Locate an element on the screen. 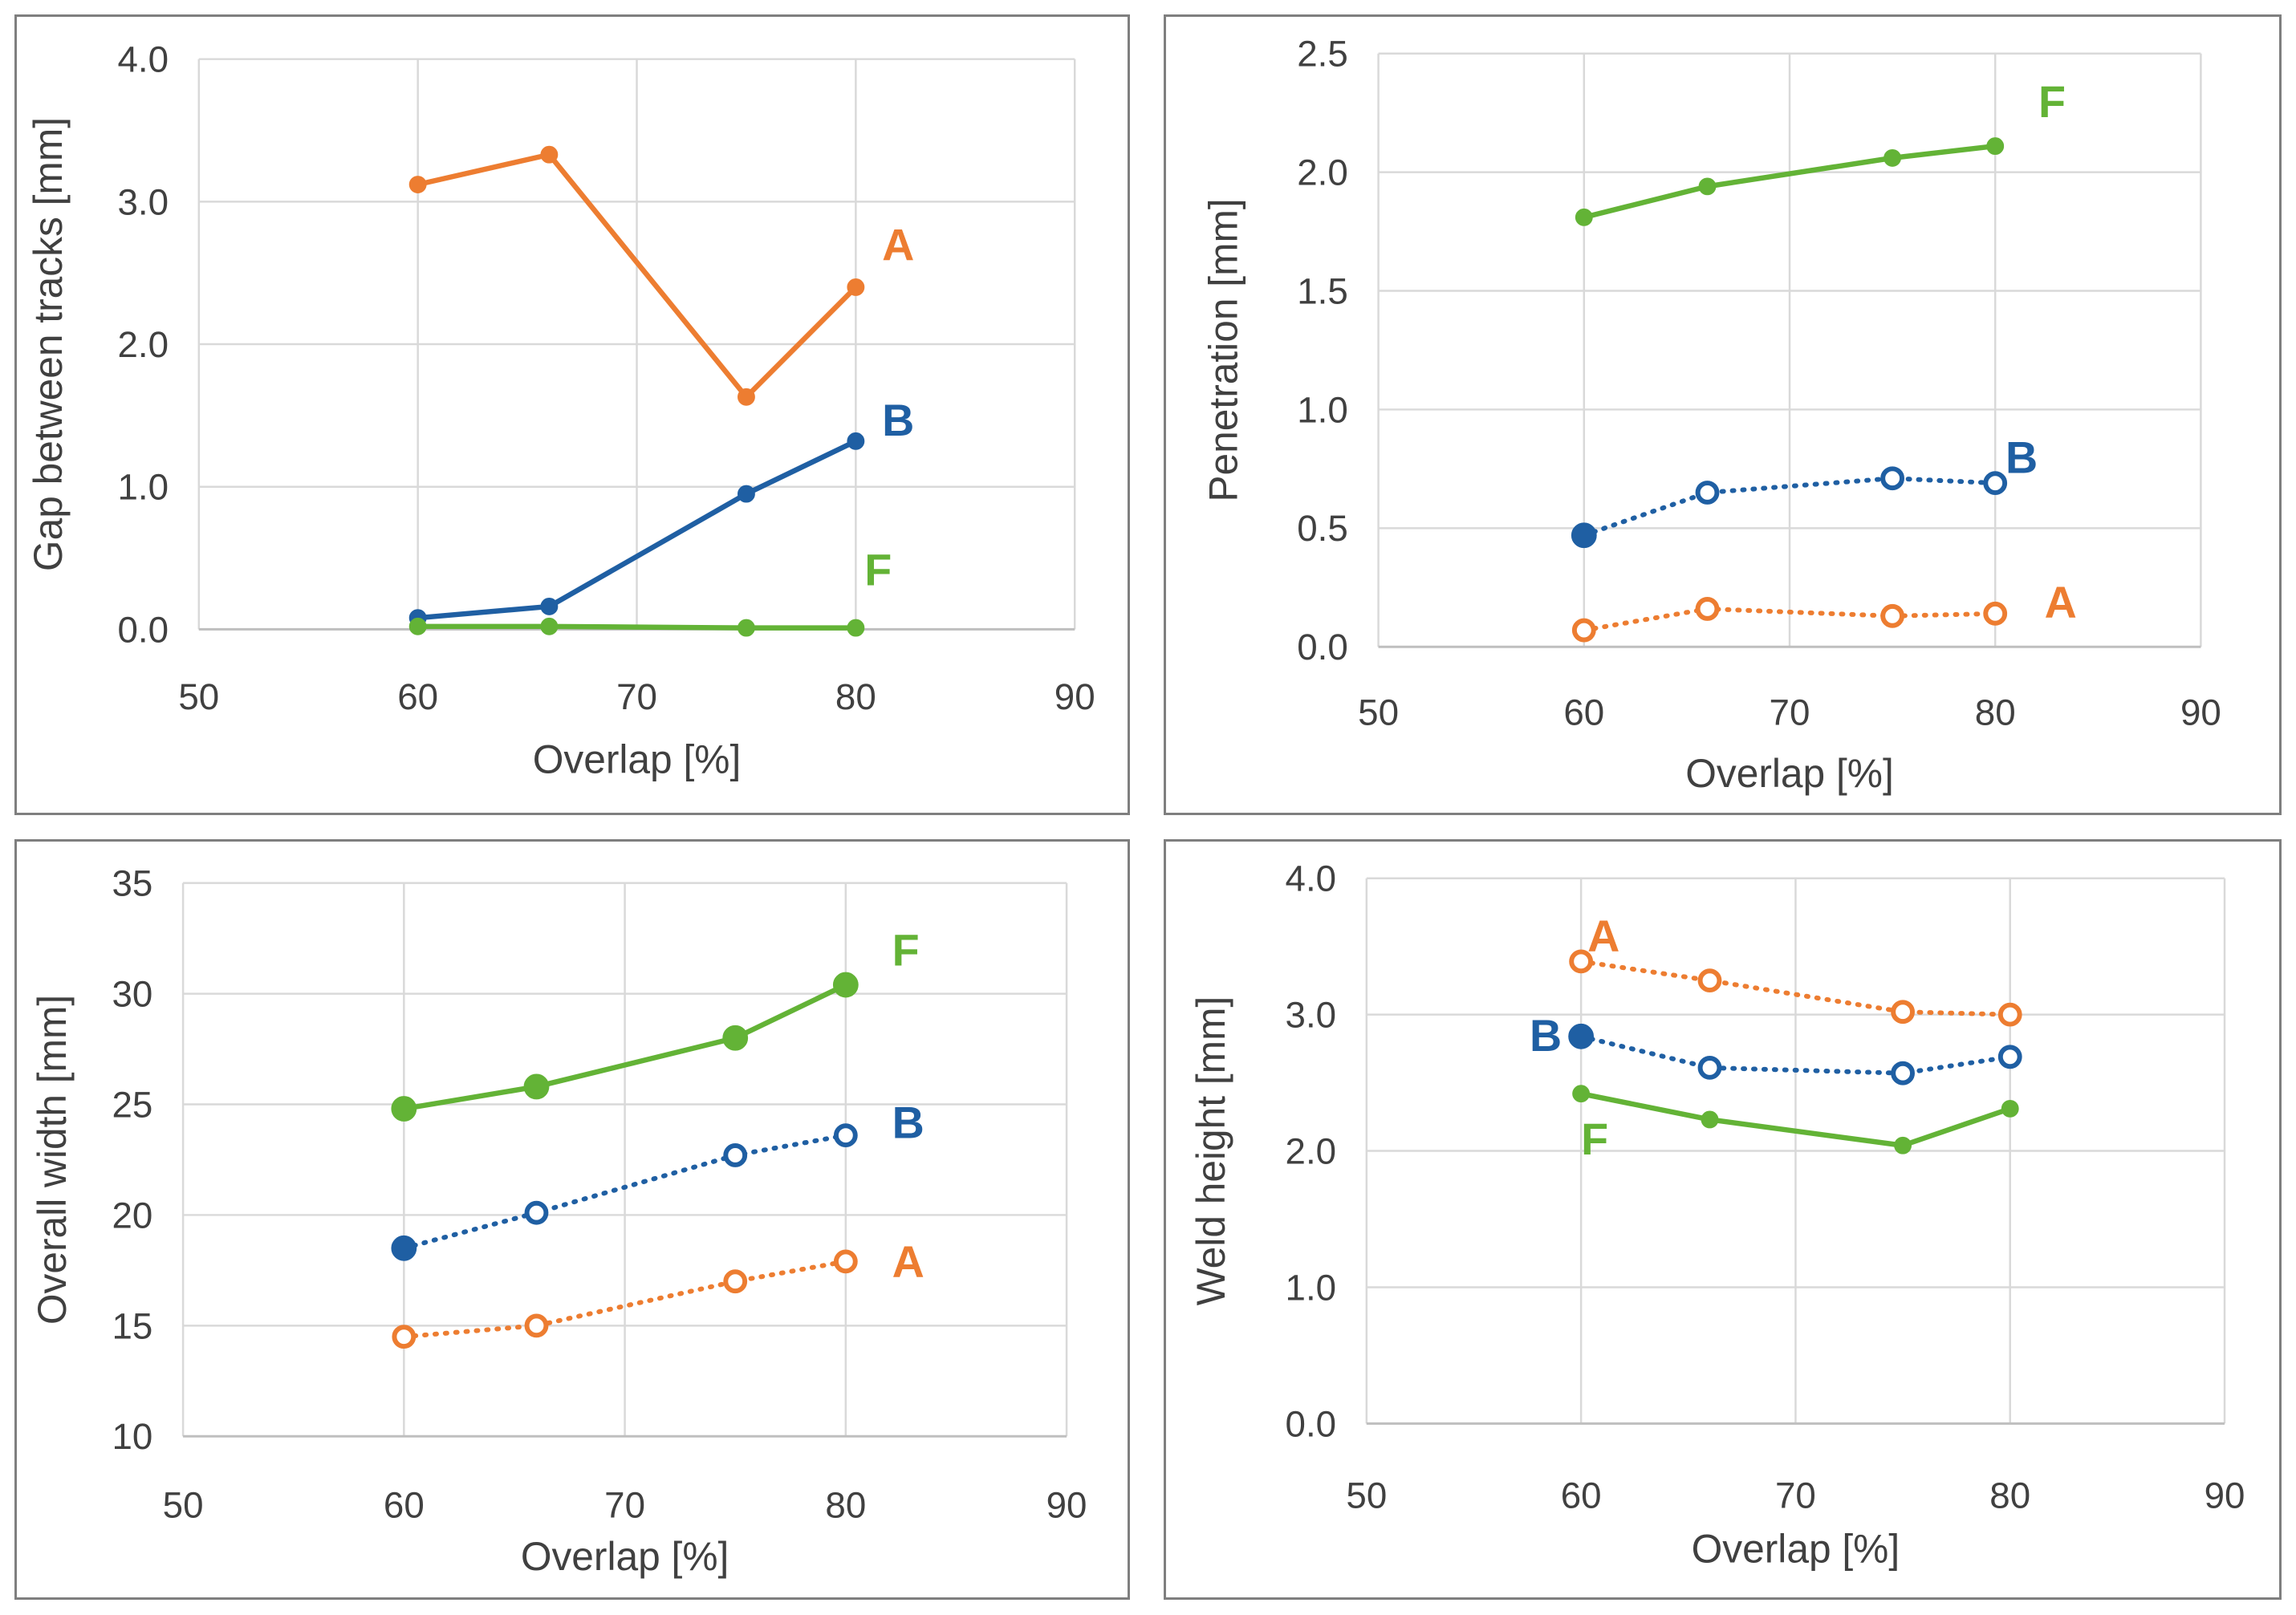 Image resolution: width=2296 pixels, height=1615 pixels. y-tick-label: 25 is located at coordinates (132, 1104).